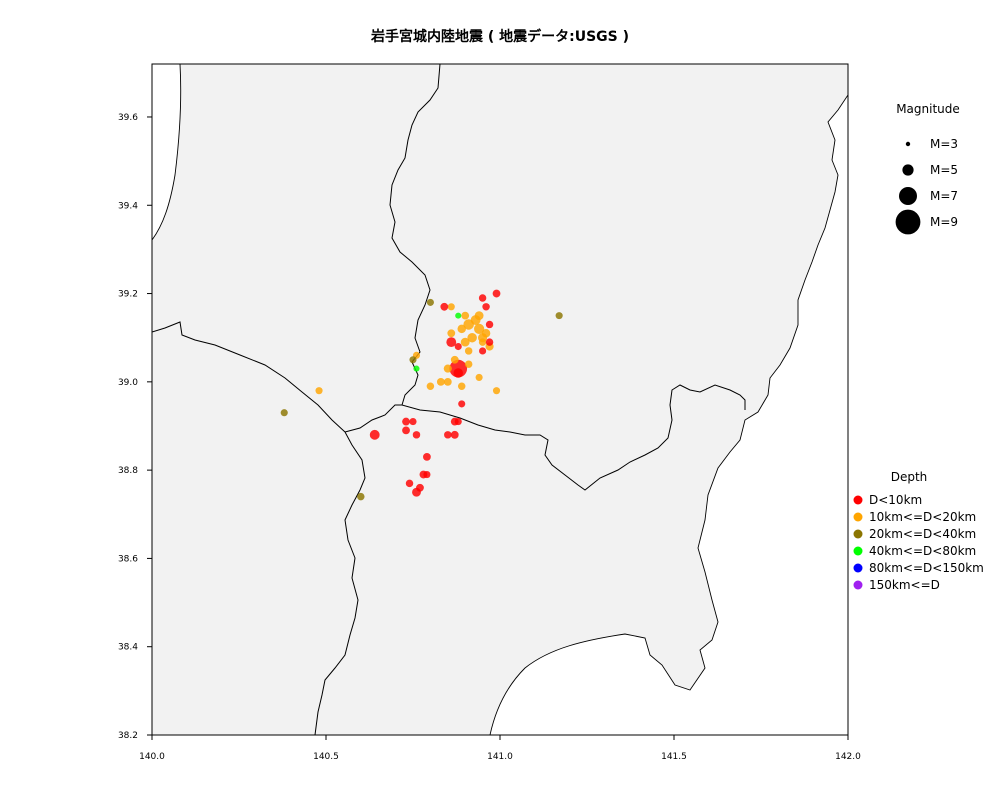 Image resolution: width=1000 pixels, height=800 pixels. Describe the element at coordinates (895, 500) in the screenshot. I see `depth-legend-label: D<10km` at that location.